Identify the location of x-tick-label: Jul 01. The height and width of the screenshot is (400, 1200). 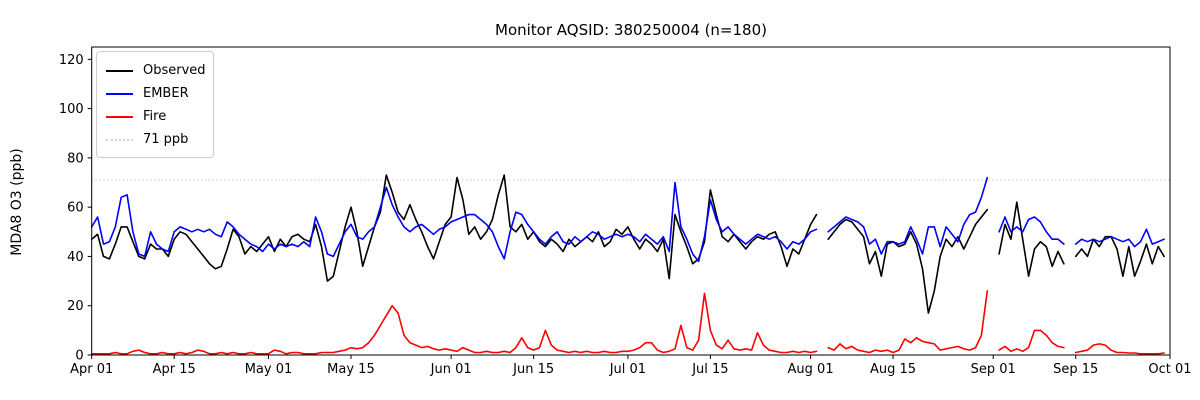
(627, 369).